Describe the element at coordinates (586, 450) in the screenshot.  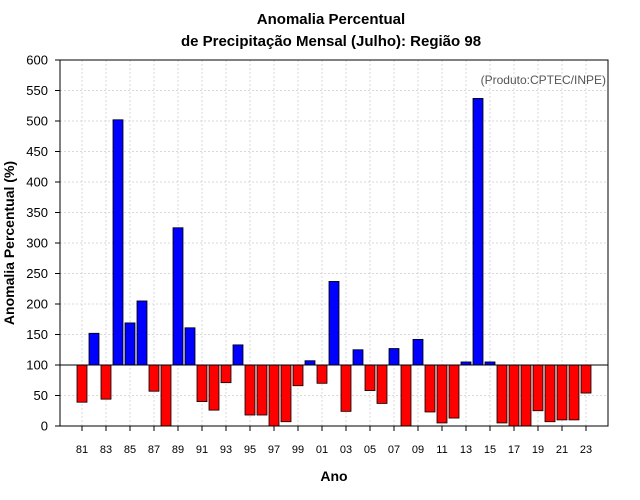
I see `x-tick-label: 23` at that location.